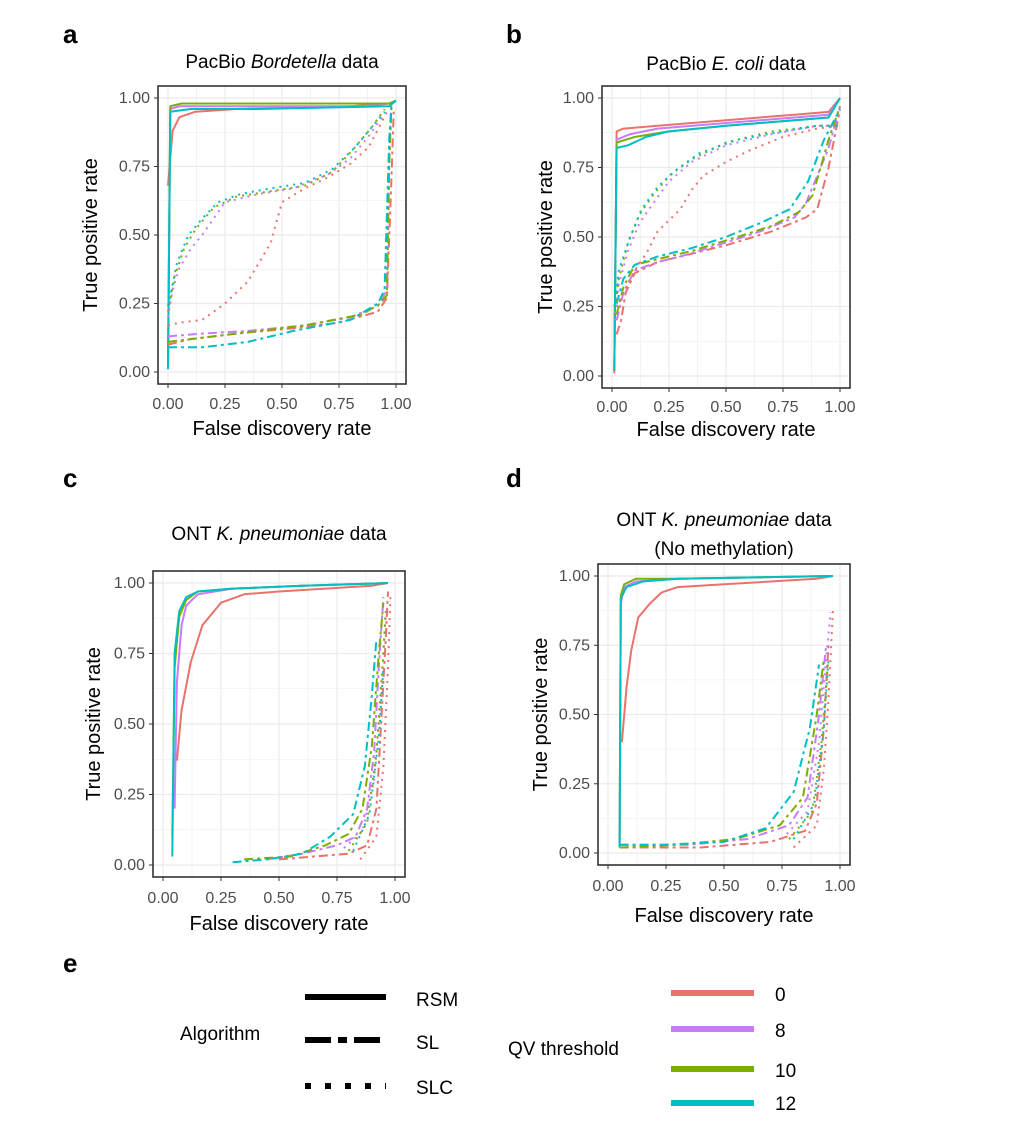 Image resolution: width=1014 pixels, height=1124 pixels. I want to click on panel-label-c: c, so click(70, 478).